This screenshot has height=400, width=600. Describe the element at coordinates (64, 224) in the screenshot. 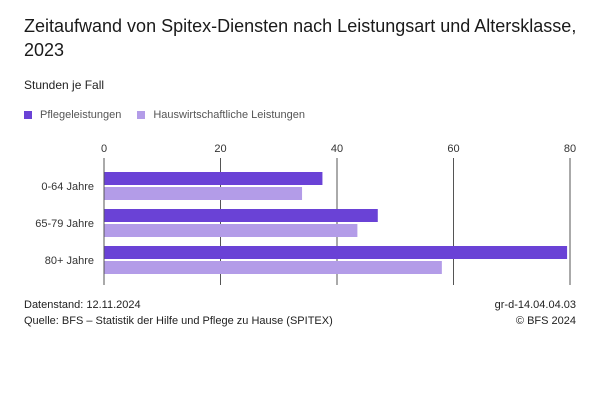

I see `y-category-label-2: 65-79 Jahre` at that location.